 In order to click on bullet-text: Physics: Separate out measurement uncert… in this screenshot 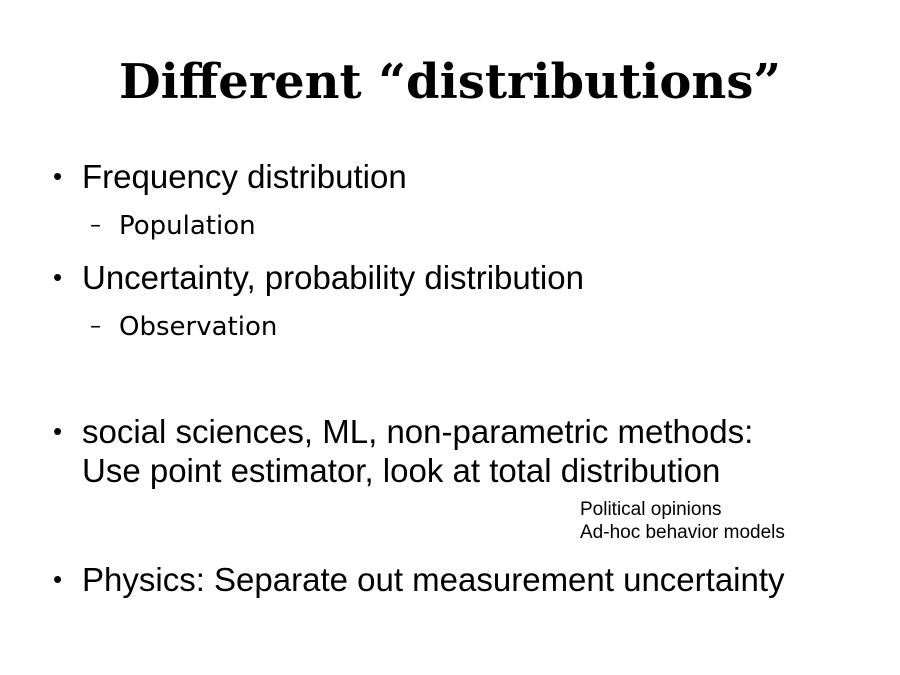, I will do `click(433, 579)`.